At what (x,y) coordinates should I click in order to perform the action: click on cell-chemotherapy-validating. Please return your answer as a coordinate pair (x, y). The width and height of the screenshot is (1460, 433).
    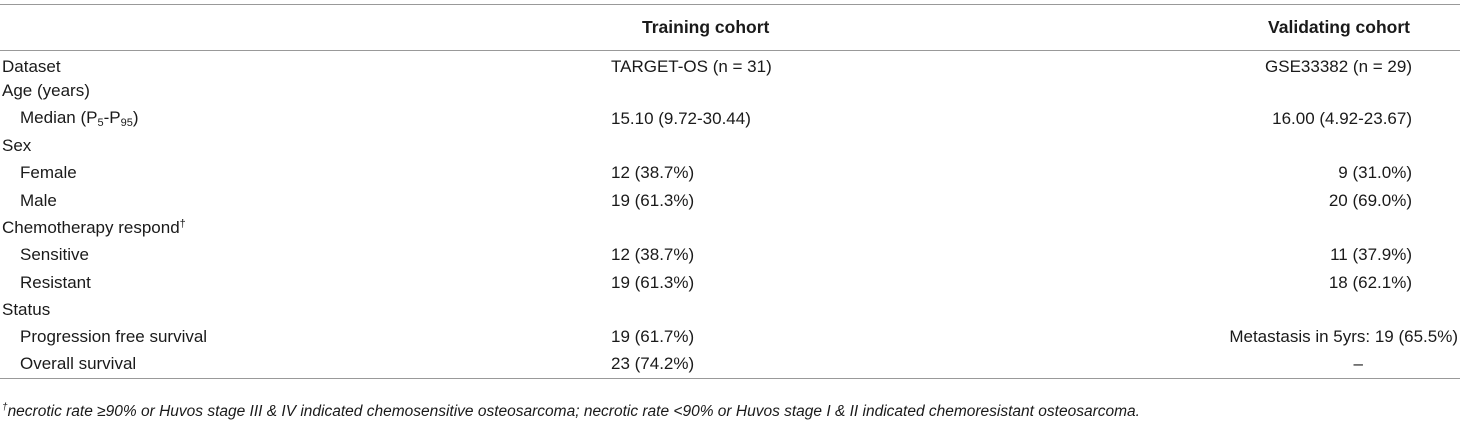
    Looking at the image, I should click on (1265, 227).